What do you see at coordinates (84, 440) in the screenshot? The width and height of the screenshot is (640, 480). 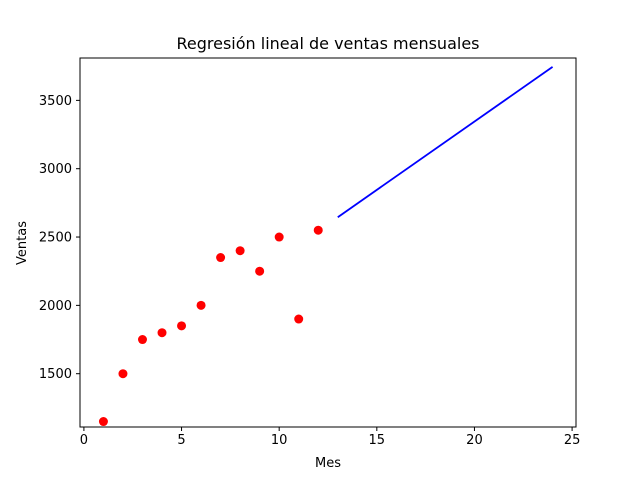 I see `x-tick-label: 0` at bounding box center [84, 440].